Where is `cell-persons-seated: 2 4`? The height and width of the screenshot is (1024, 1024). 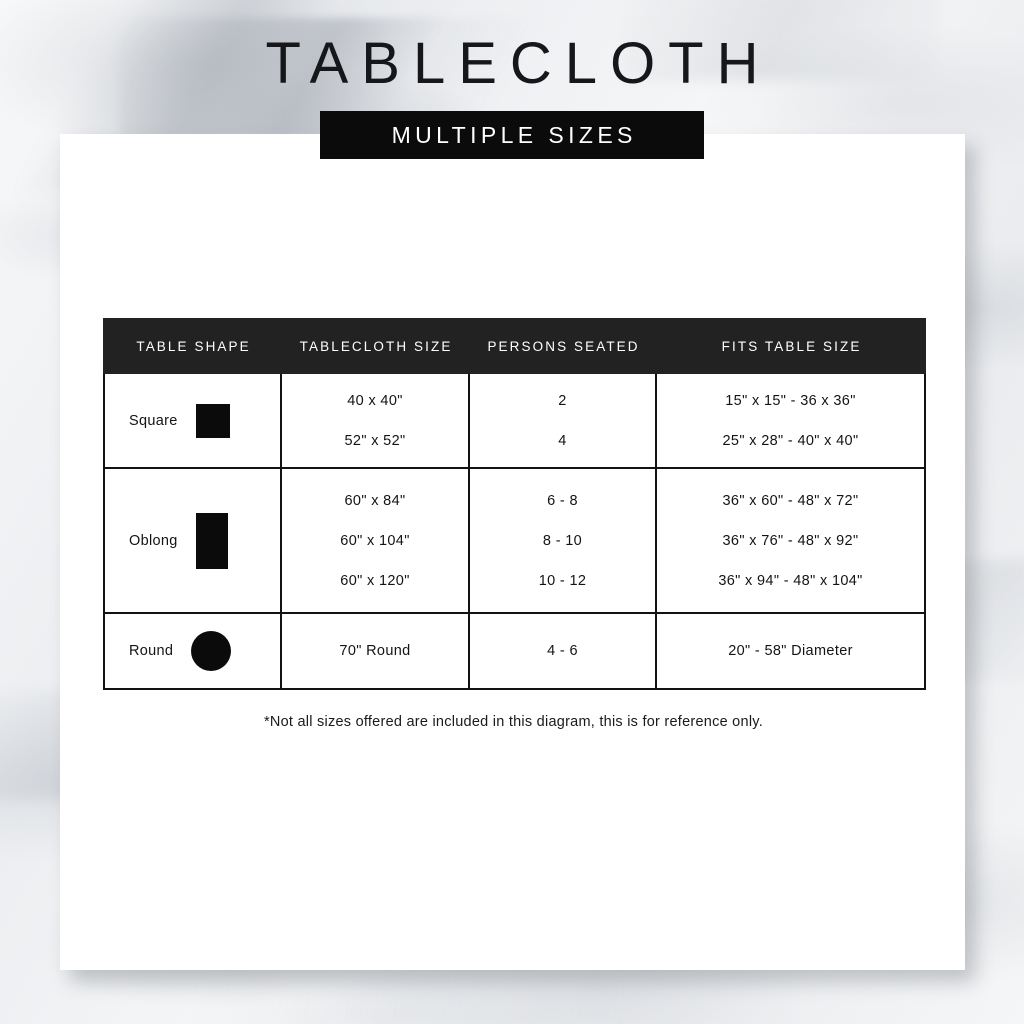 cell-persons-seated: 2 4 is located at coordinates (562, 420).